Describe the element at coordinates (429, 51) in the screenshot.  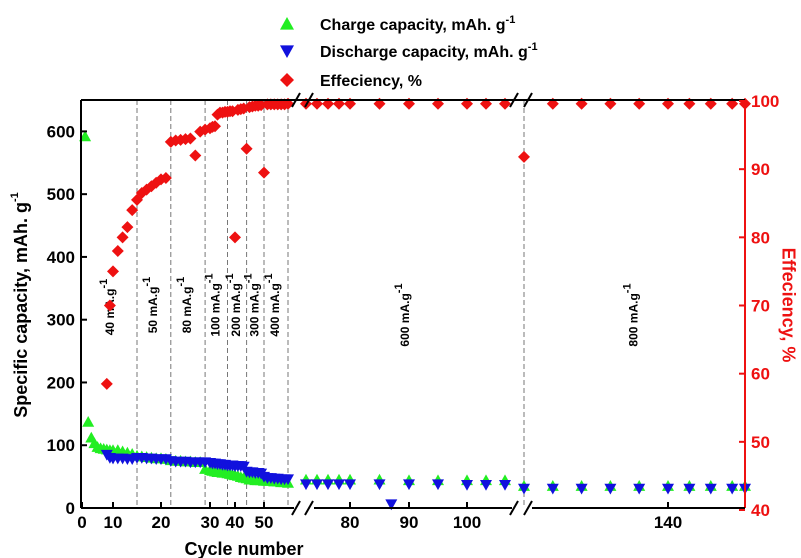
I see `legend-label-discharge: Discharge capacity, mAh. g-1` at that location.